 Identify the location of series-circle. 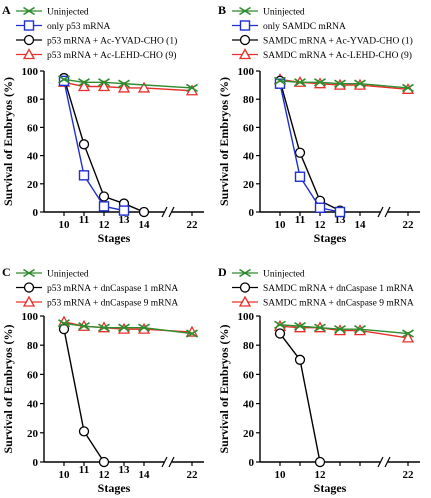
(310, 145).